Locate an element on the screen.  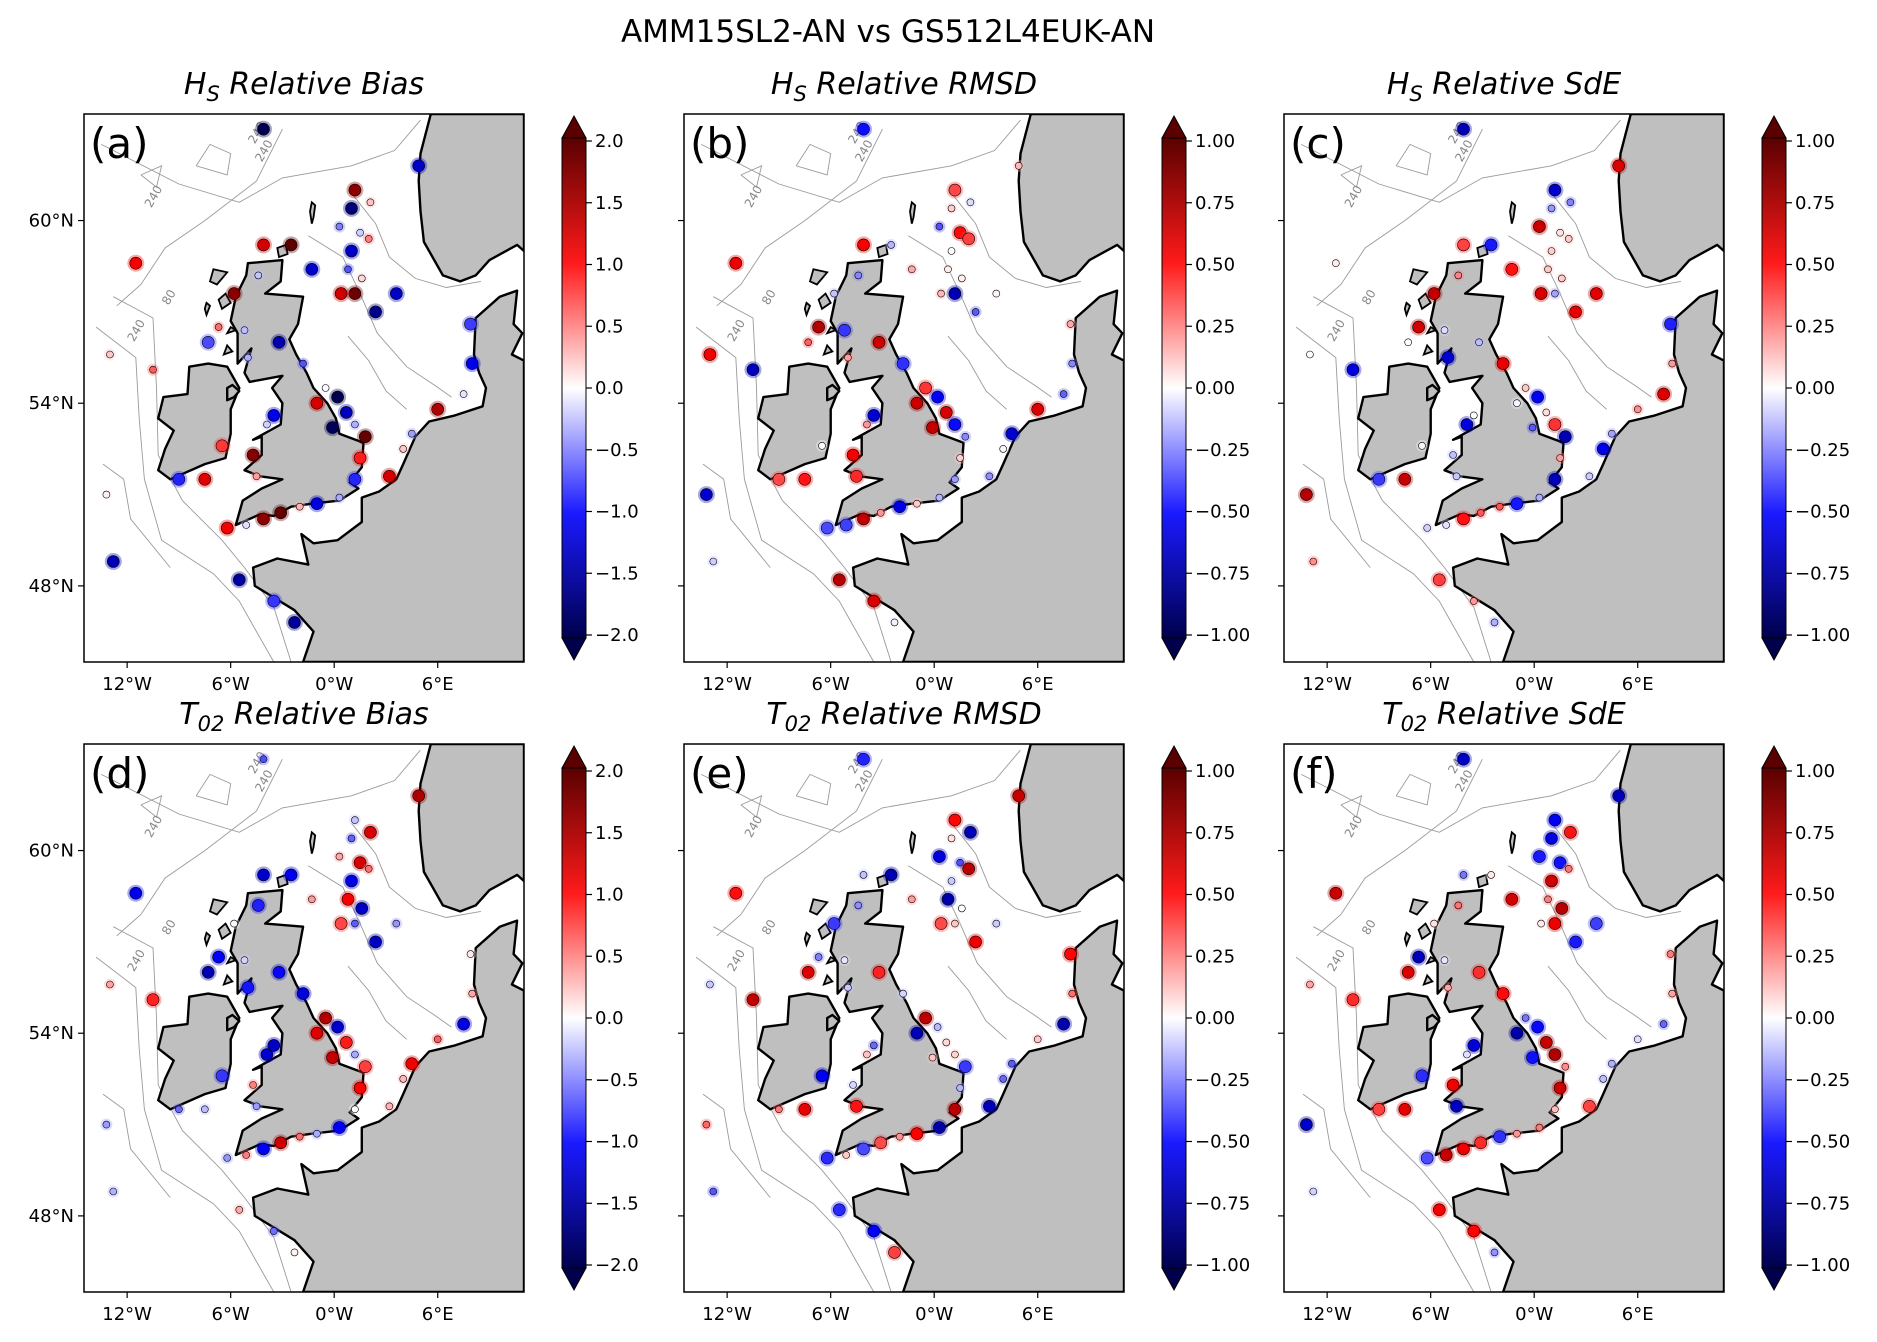
land-europe is located at coordinates (387, 1105).